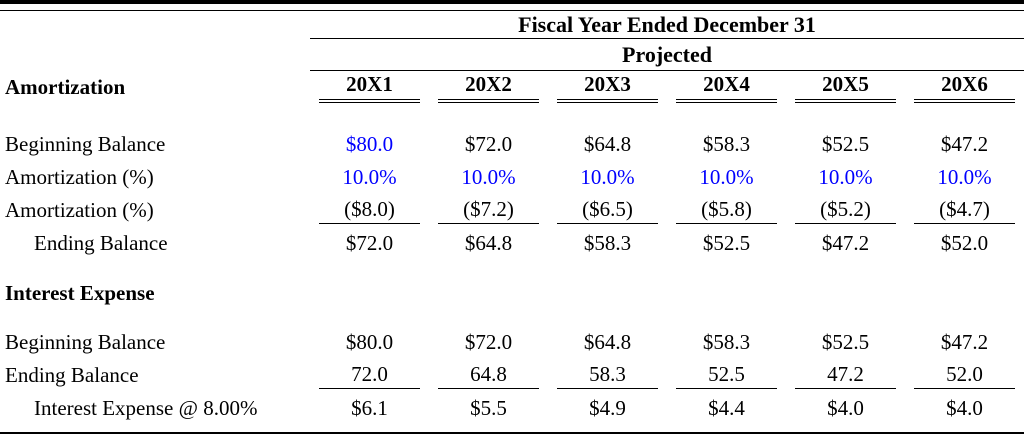  What do you see at coordinates (607, 88) in the screenshot?
I see `year-header-cell: 20X3` at bounding box center [607, 88].